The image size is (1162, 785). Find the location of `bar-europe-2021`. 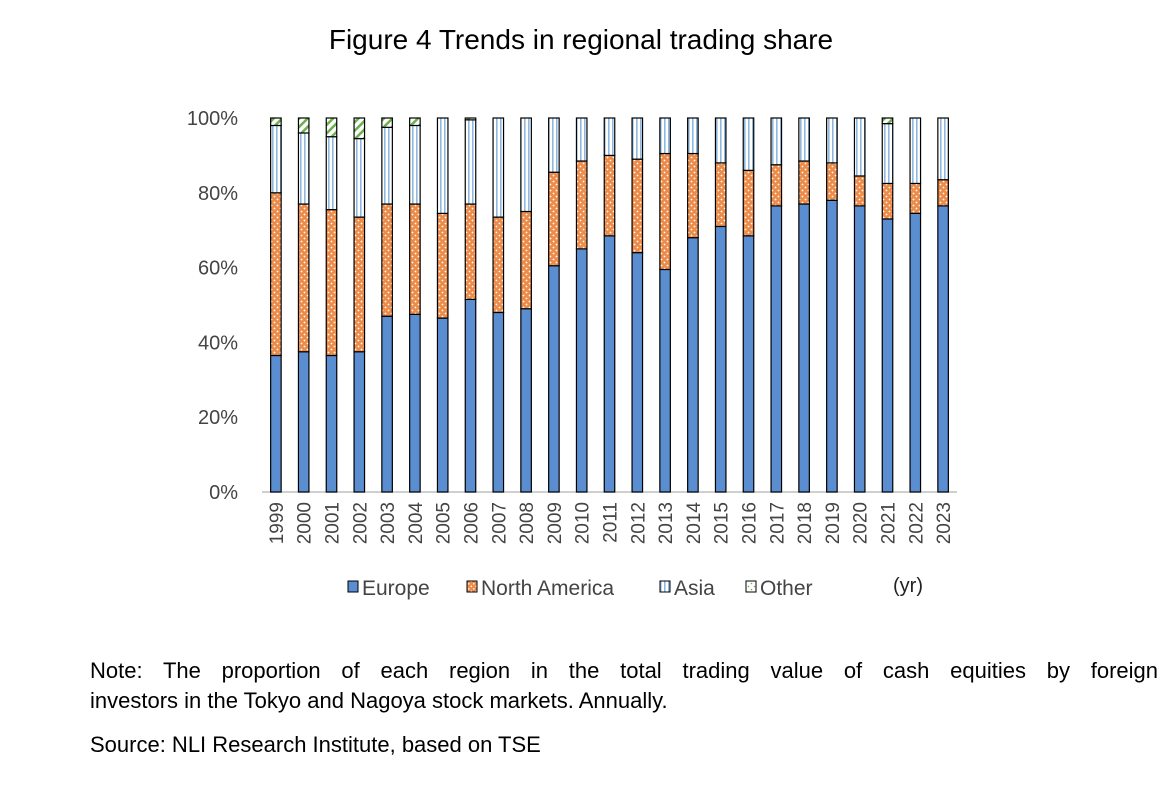

bar-europe-2021 is located at coordinates (887, 355).